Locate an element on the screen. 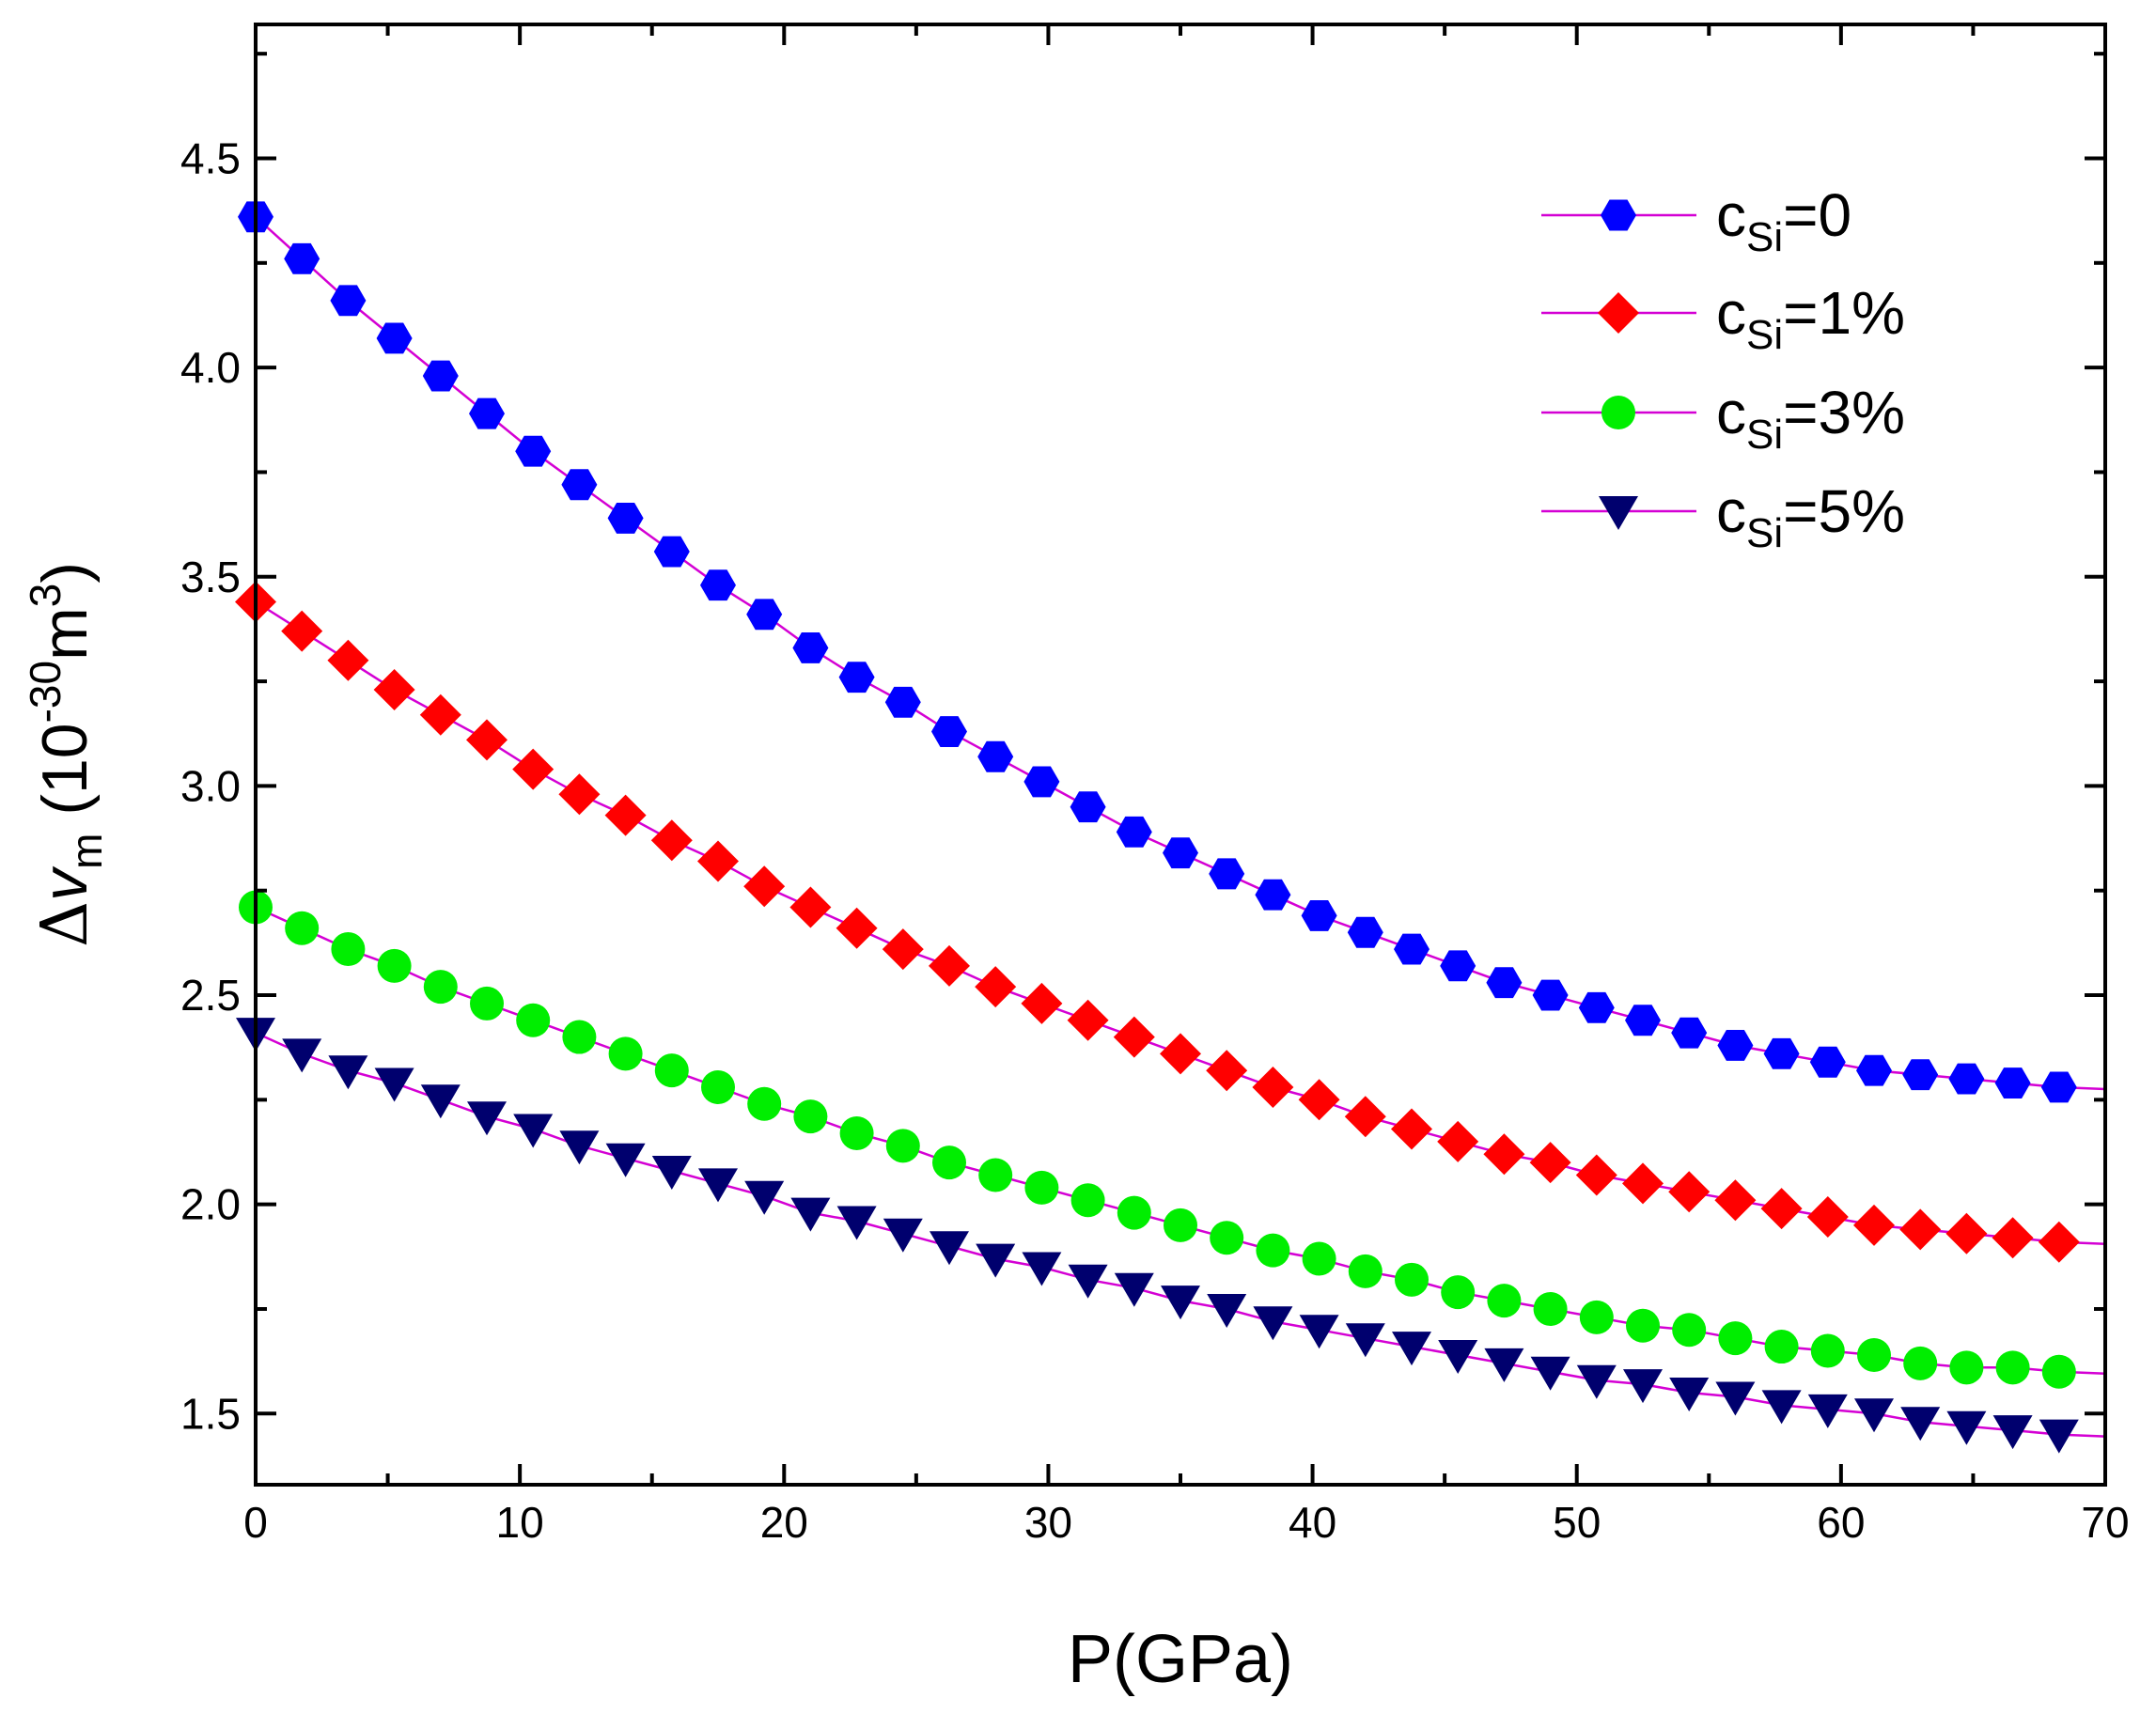 This screenshot has width=2156, height=1714. y-title-delta: Δ is located at coordinates (65, 924).